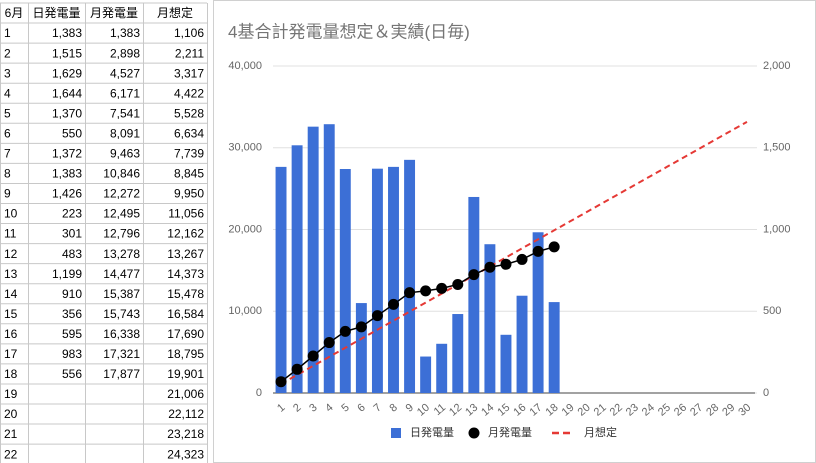 The width and height of the screenshot is (816, 463). Describe the element at coordinates (189, 113) in the screenshot. I see `cell: 5,528` at that location.